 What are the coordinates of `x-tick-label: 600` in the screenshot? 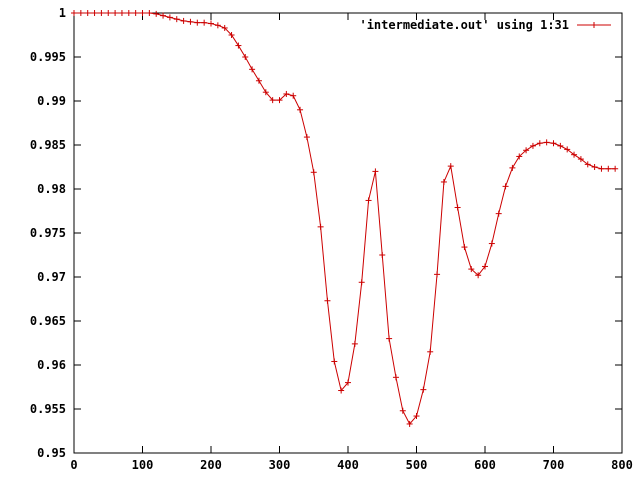 It's located at (485, 465).